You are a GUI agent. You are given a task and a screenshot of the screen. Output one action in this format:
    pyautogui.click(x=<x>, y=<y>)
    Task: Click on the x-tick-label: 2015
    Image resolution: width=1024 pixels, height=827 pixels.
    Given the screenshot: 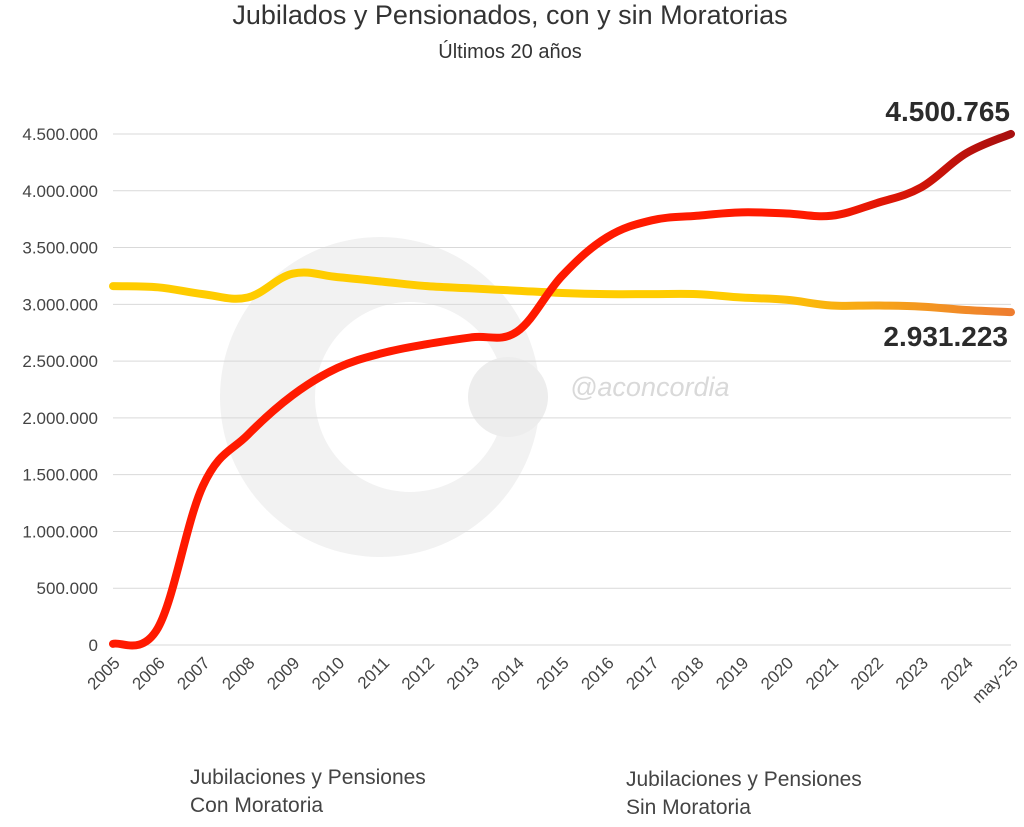 What is the action you would take?
    pyautogui.click(x=553, y=673)
    